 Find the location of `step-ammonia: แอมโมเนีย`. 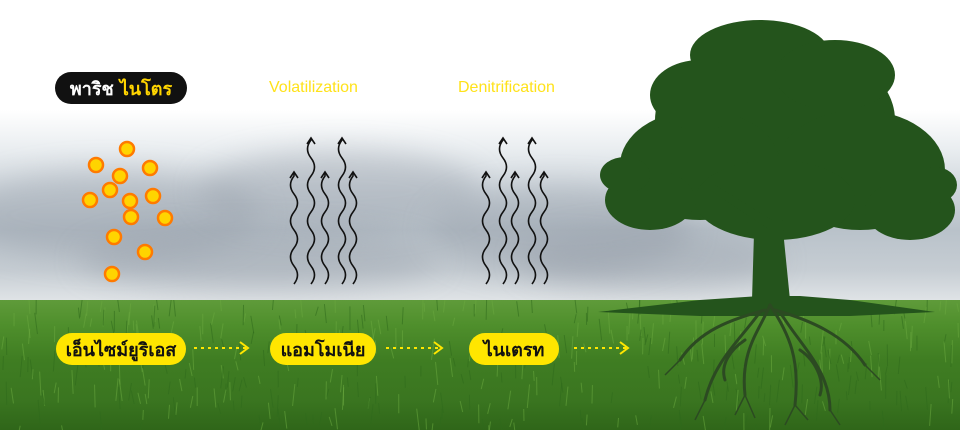

step-ammonia: แอมโมเนีย is located at coordinates (323, 349).